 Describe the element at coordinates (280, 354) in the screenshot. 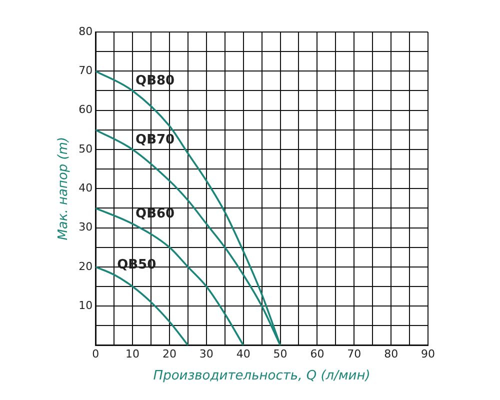

I see `x-tick-label: 50` at that location.